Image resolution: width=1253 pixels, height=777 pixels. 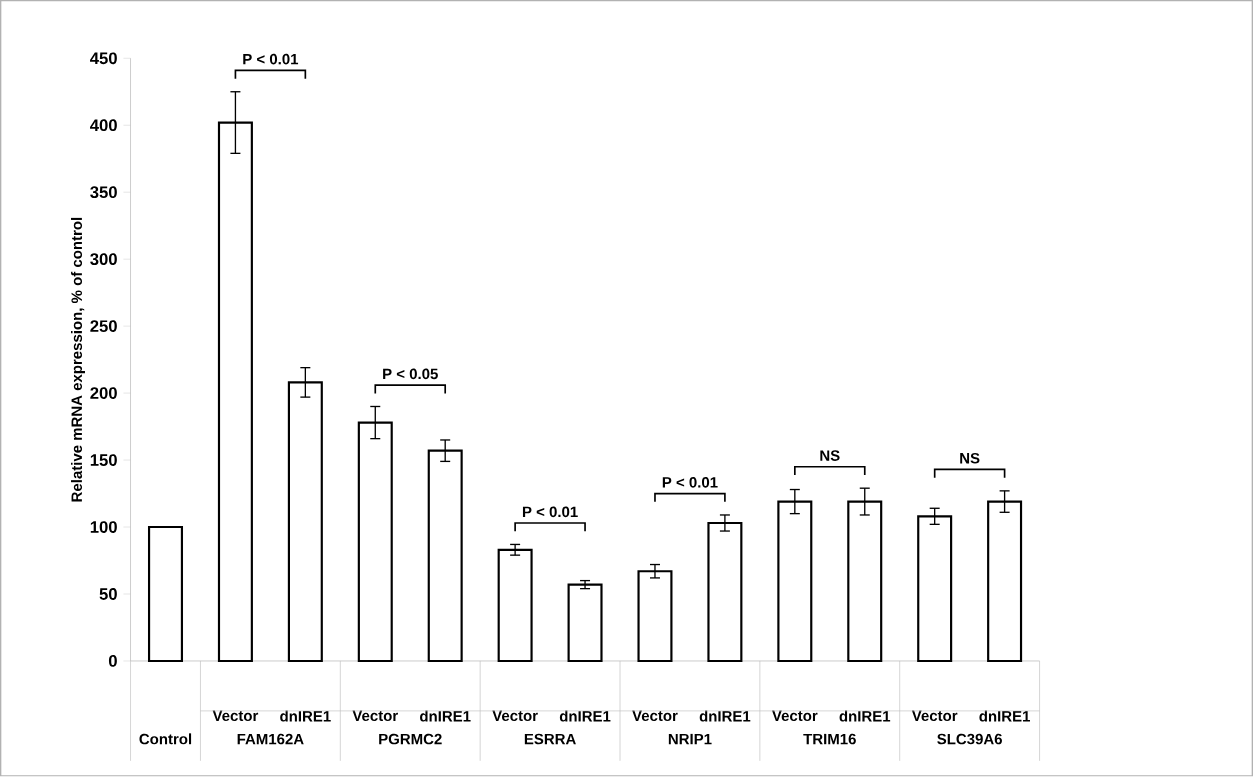 What do you see at coordinates (410, 739) in the screenshot?
I see `text: PGRMC2` at bounding box center [410, 739].